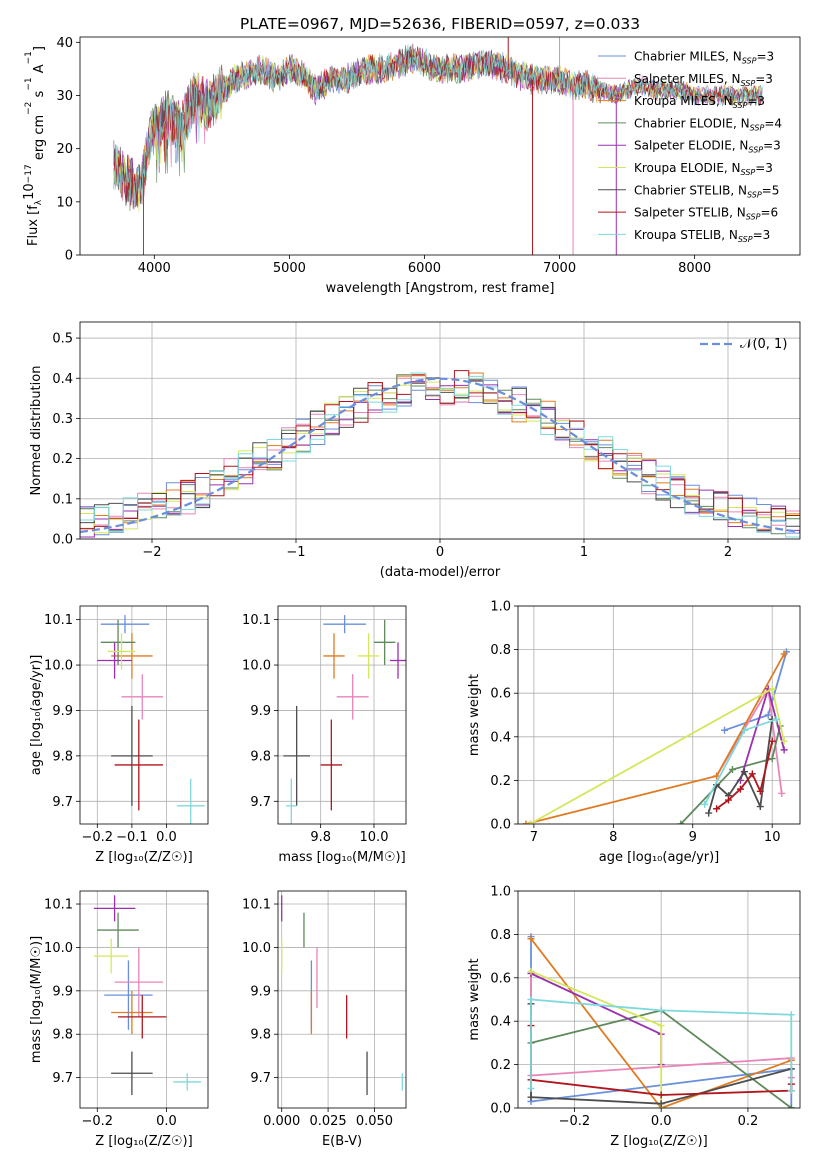 The height and width of the screenshot is (1170, 819). I want to click on x-tick-label: 5000, so click(289, 268).